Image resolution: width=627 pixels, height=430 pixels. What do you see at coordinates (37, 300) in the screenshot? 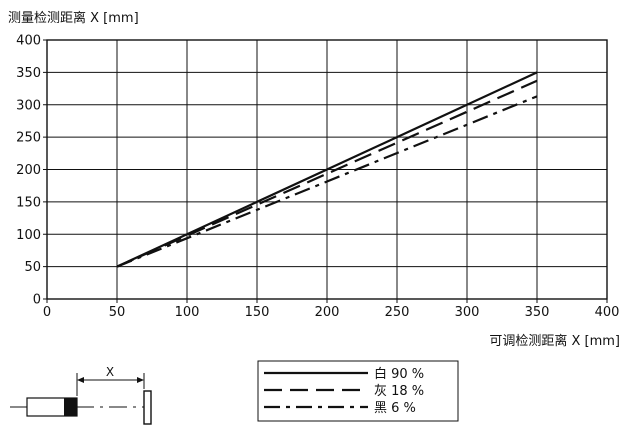
I see `y-tick-label: 0` at bounding box center [37, 300].